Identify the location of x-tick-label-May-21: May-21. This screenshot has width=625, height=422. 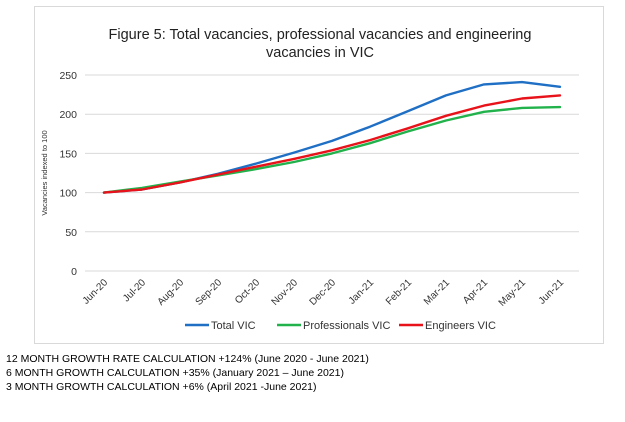
(513, 293).